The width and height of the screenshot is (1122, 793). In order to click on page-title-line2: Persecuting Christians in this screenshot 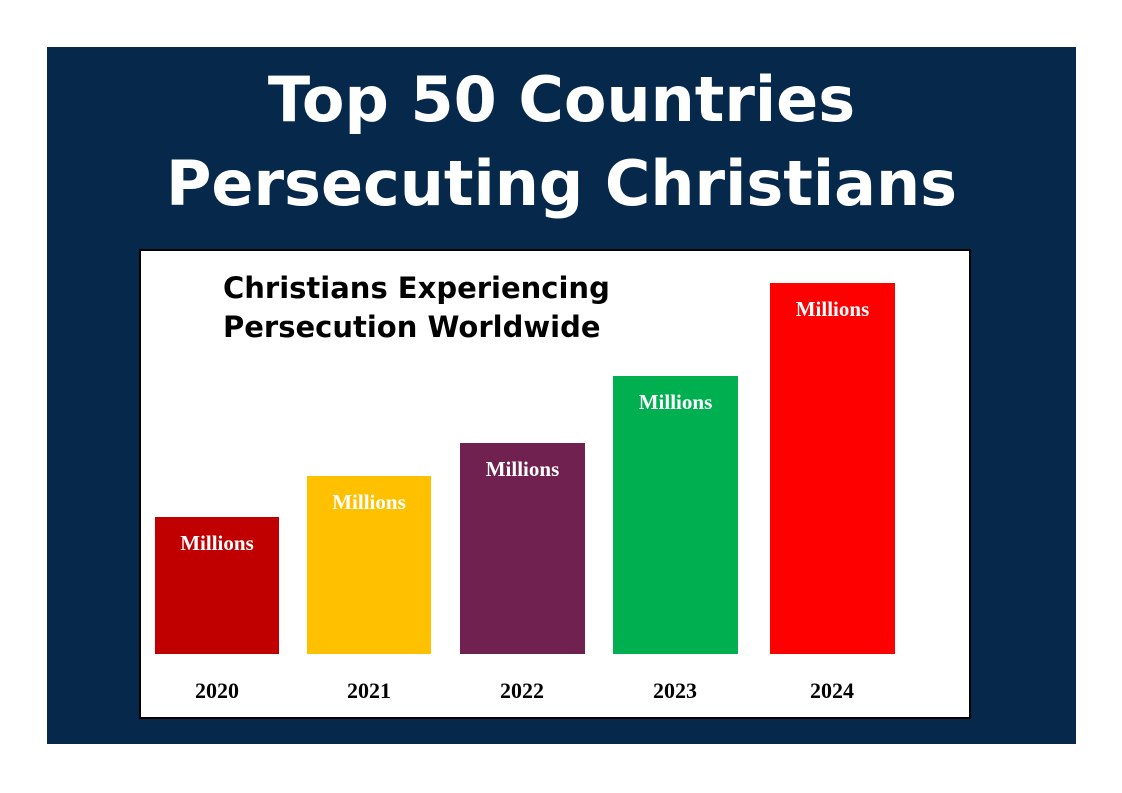, I will do `click(561, 183)`.